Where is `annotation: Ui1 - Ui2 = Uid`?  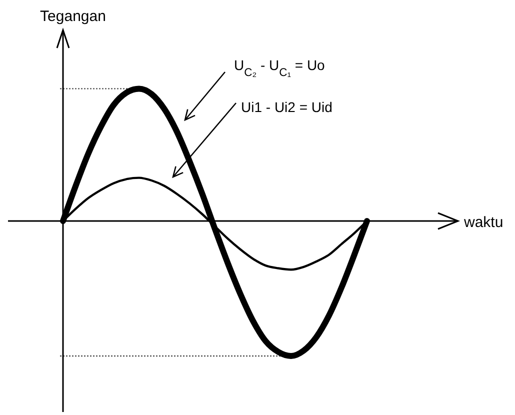 annotation: Ui1 - Ui2 = Uid is located at coordinates (286, 107).